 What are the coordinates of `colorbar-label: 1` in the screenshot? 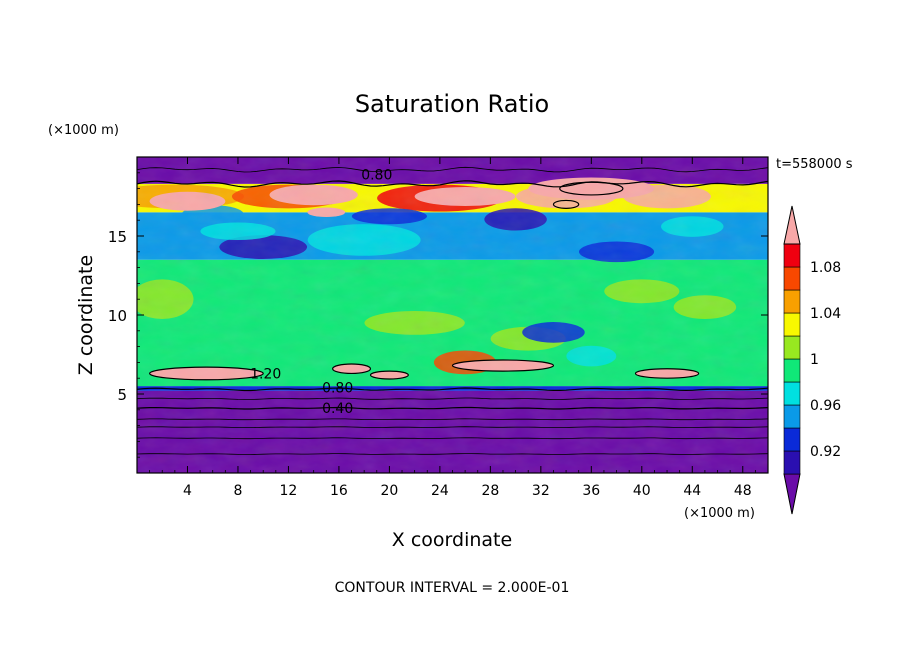 It's located at (814, 360).